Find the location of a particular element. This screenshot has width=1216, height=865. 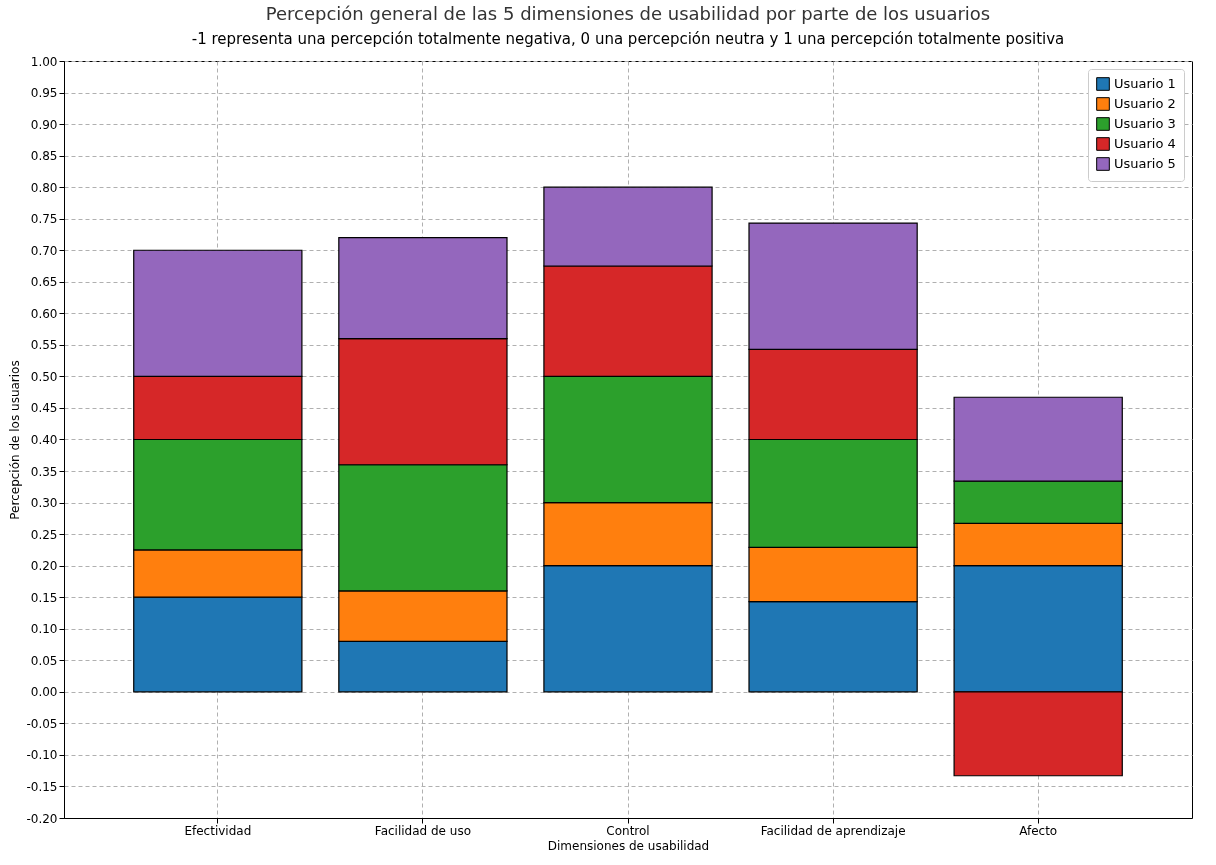

x-tick-label: Facilidad de uso is located at coordinates (422, 830).